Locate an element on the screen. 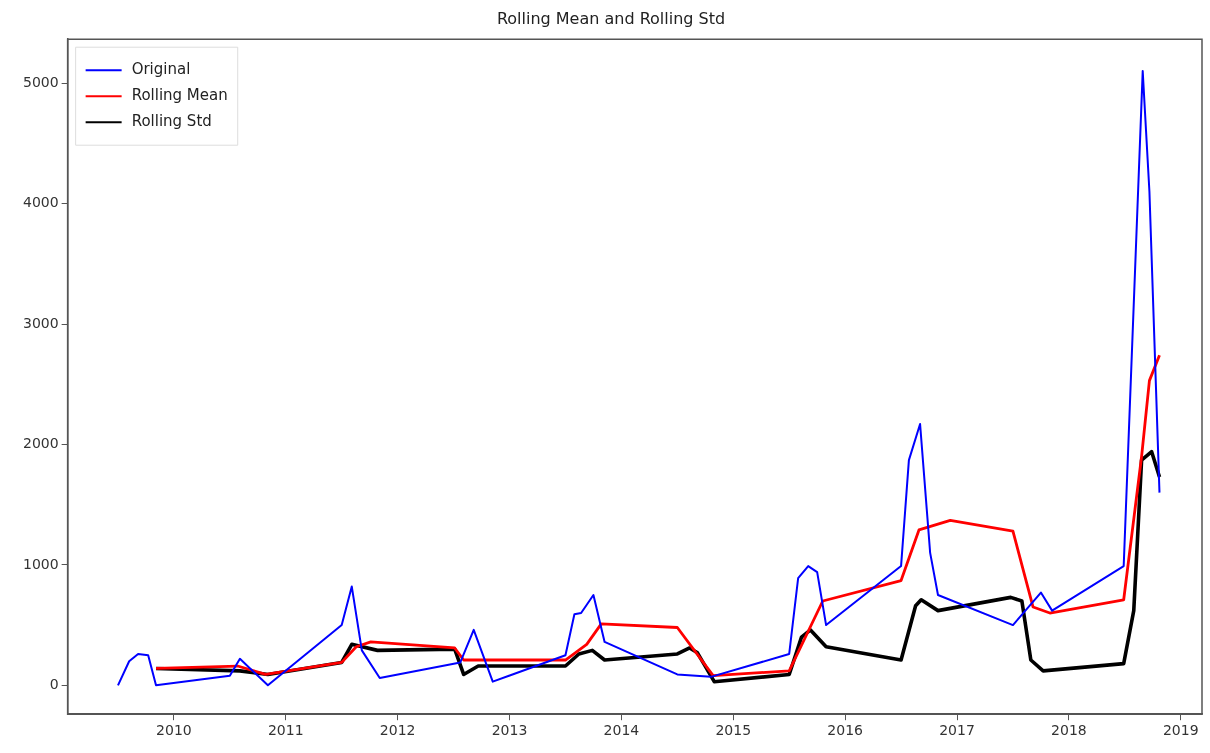 The height and width of the screenshot is (753, 1210). y-tick-label: 1000 is located at coordinates (40, 563).